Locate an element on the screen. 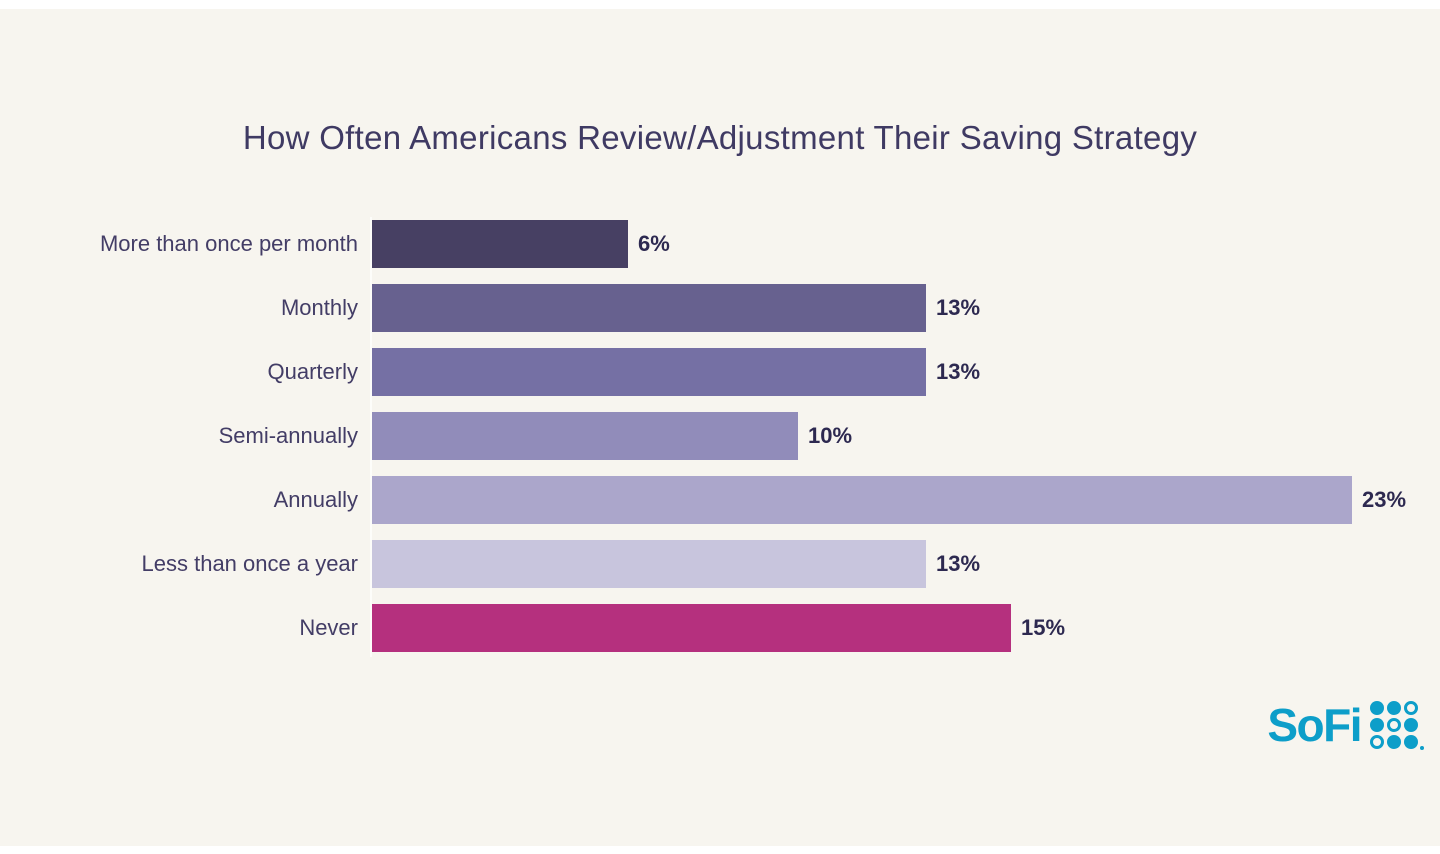  chart-row: Monthly 13% is located at coordinates (720, 308).